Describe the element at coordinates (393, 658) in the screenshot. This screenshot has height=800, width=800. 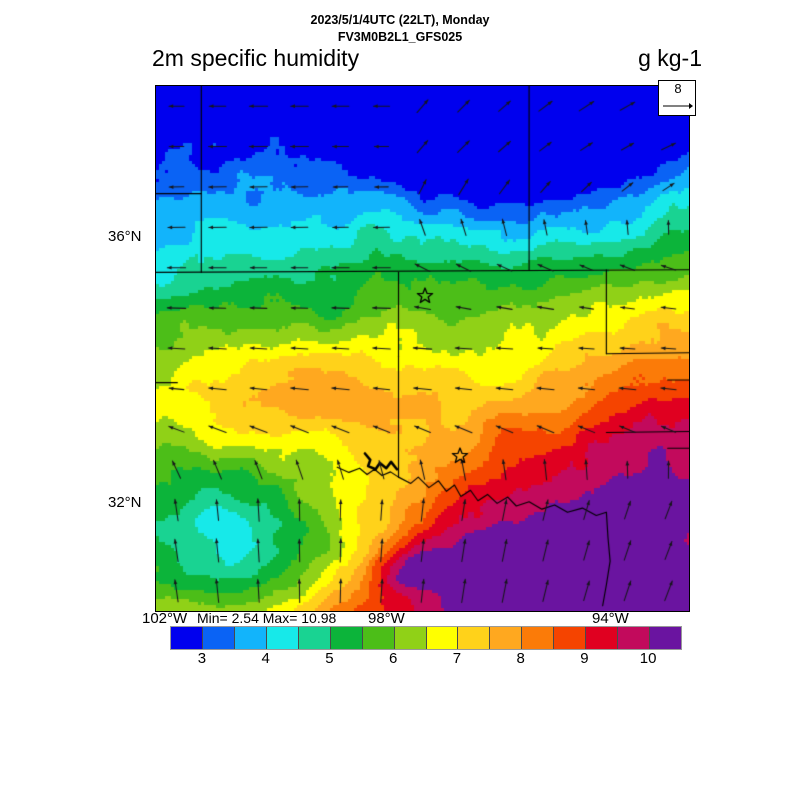
I see `colorbar-tick: 6` at that location.